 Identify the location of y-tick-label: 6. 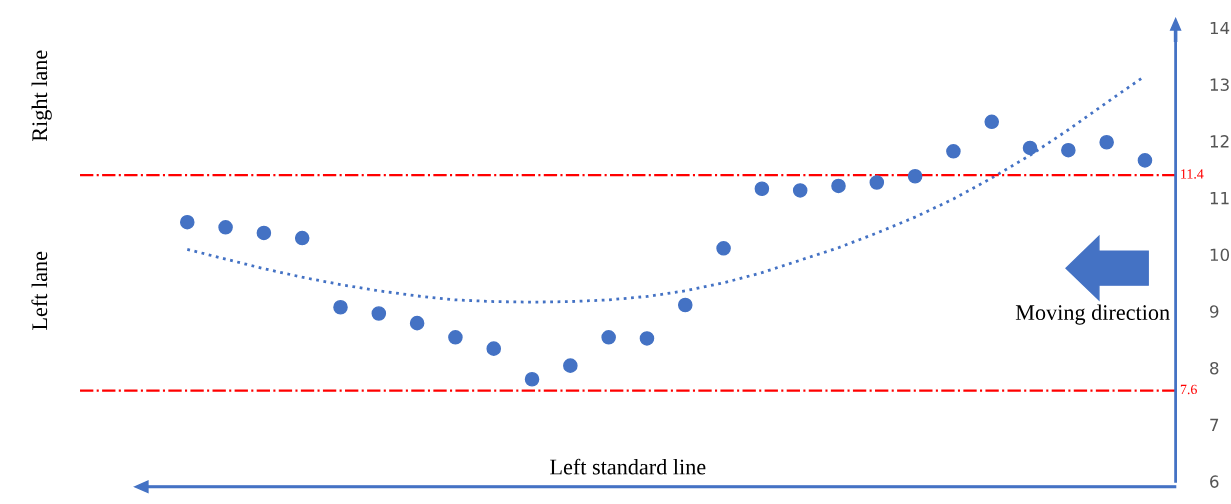
(1214, 481).